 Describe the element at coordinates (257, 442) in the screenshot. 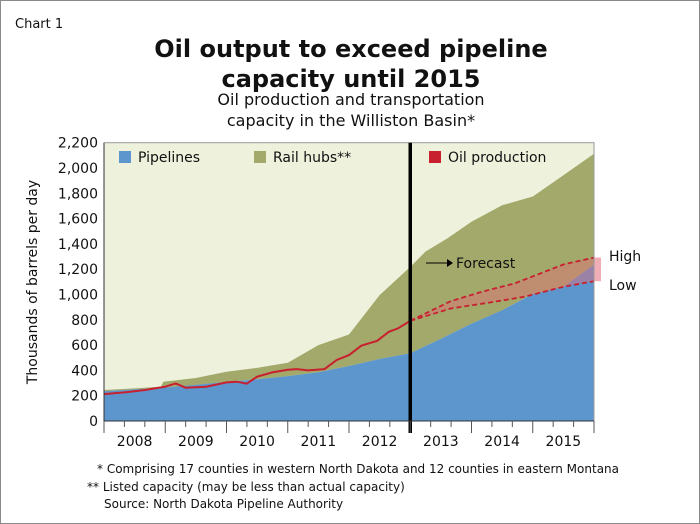

I see `x-tick-label: 2010` at that location.